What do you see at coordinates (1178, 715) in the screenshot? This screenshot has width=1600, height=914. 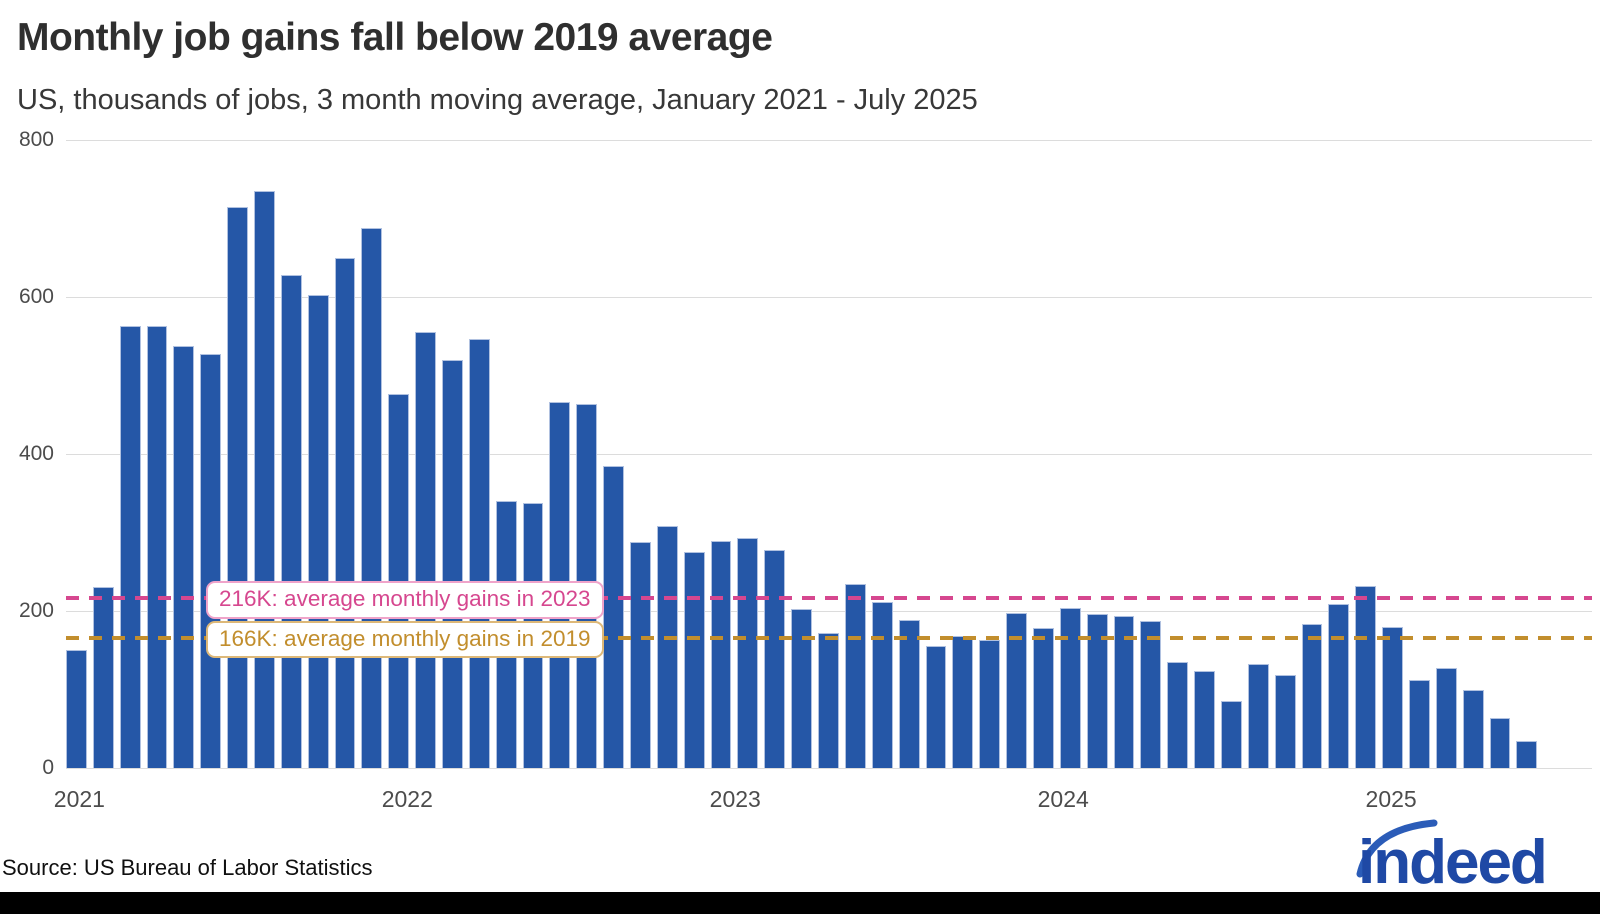 I see `bar-jun-2024` at bounding box center [1178, 715].